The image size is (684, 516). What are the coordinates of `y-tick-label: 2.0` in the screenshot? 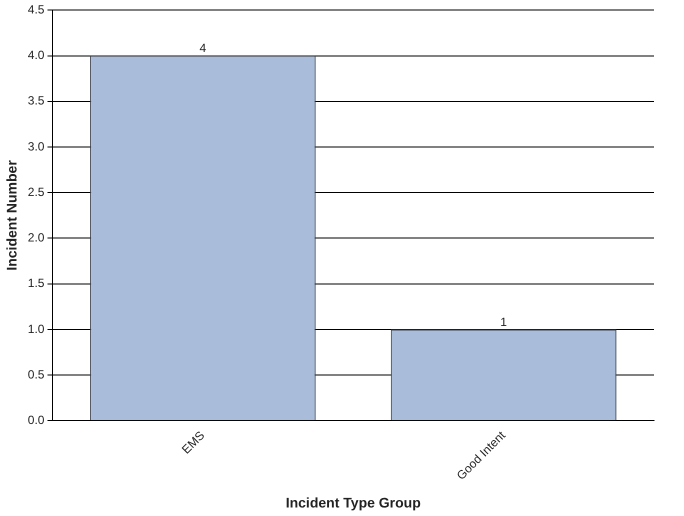 It's located at (36, 237).